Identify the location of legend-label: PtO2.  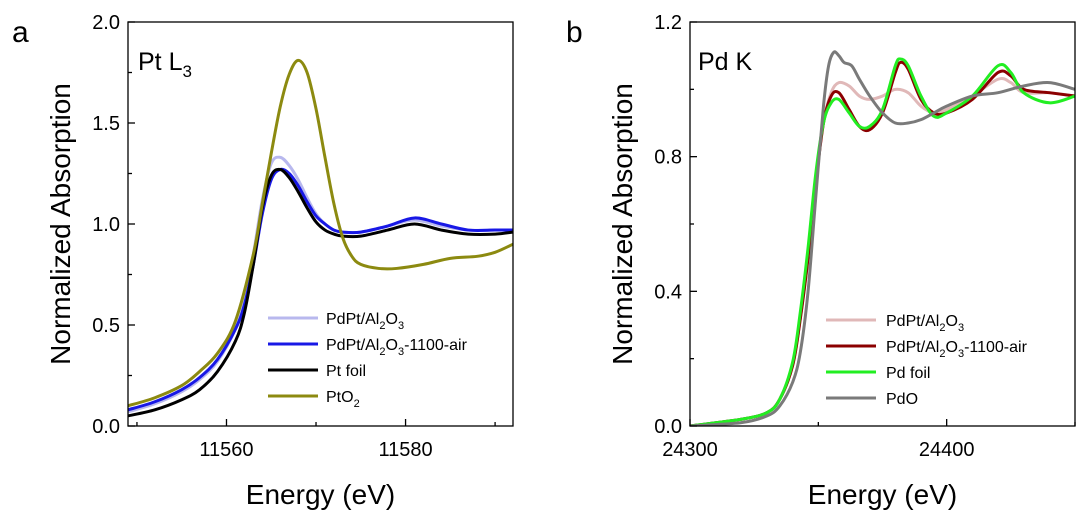
(343, 399).